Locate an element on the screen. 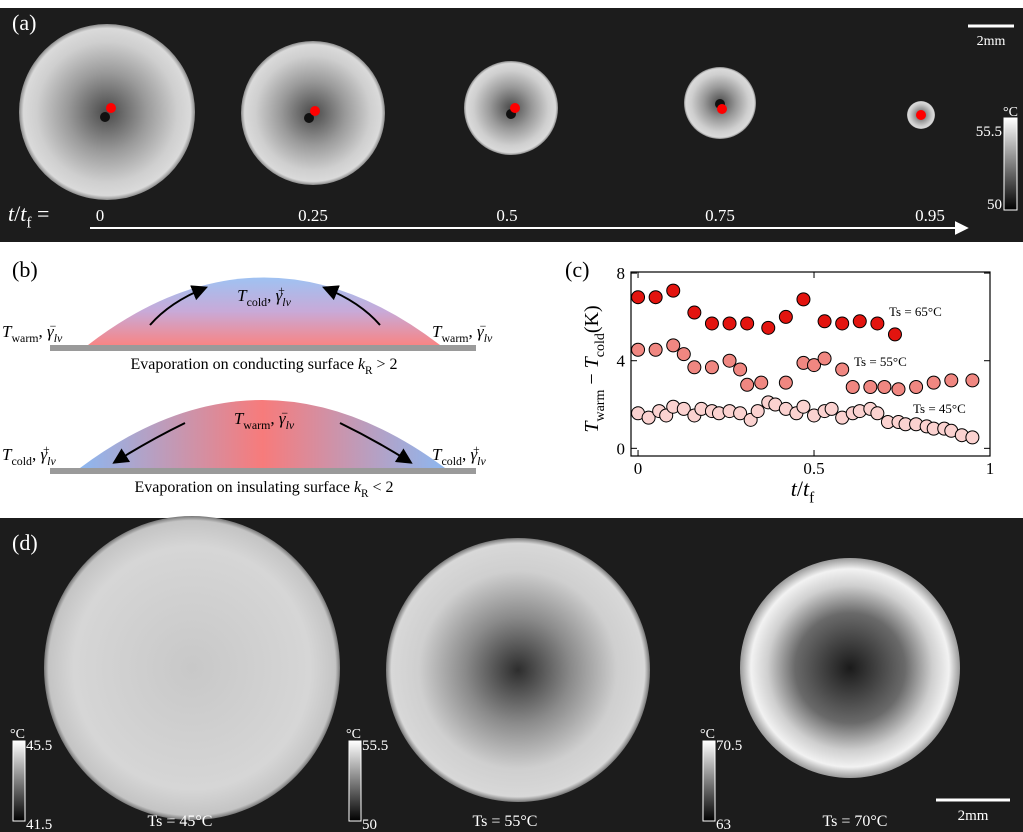 Image resolution: width=1023 pixels, height=832 pixels. text-part: Evaporation on insulating surface is located at coordinates (244, 487).